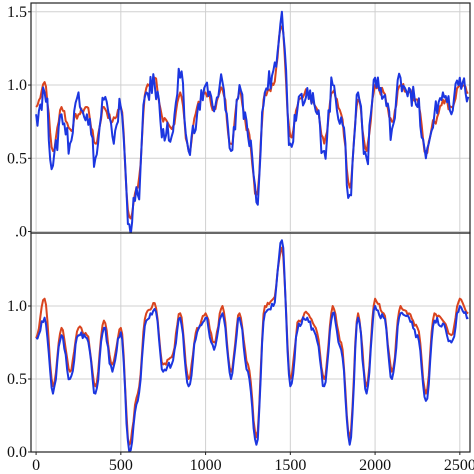 This screenshot has height=474, width=474. Describe the element at coordinates (17, 452) in the screenshot. I see `y-tick-label: 0.0` at that location.